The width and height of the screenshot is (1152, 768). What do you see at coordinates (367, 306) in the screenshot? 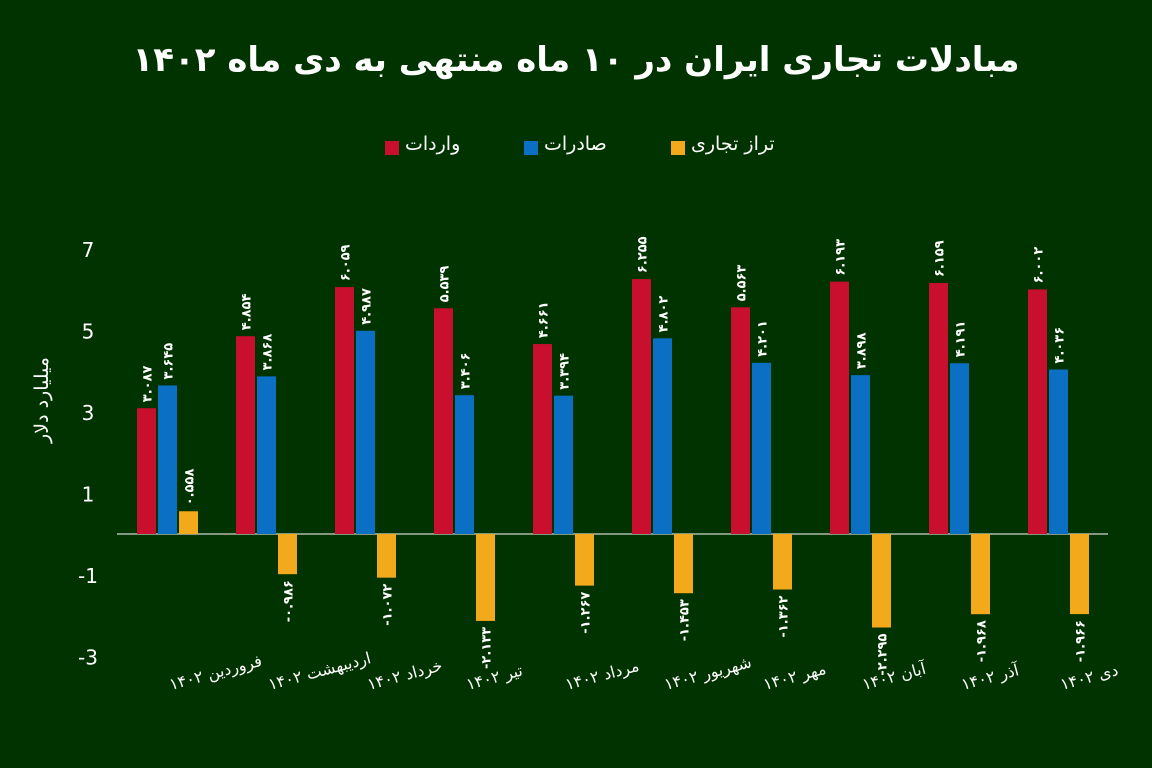
I see `data-label-exports: ۴.۹۸۷` at bounding box center [367, 306].